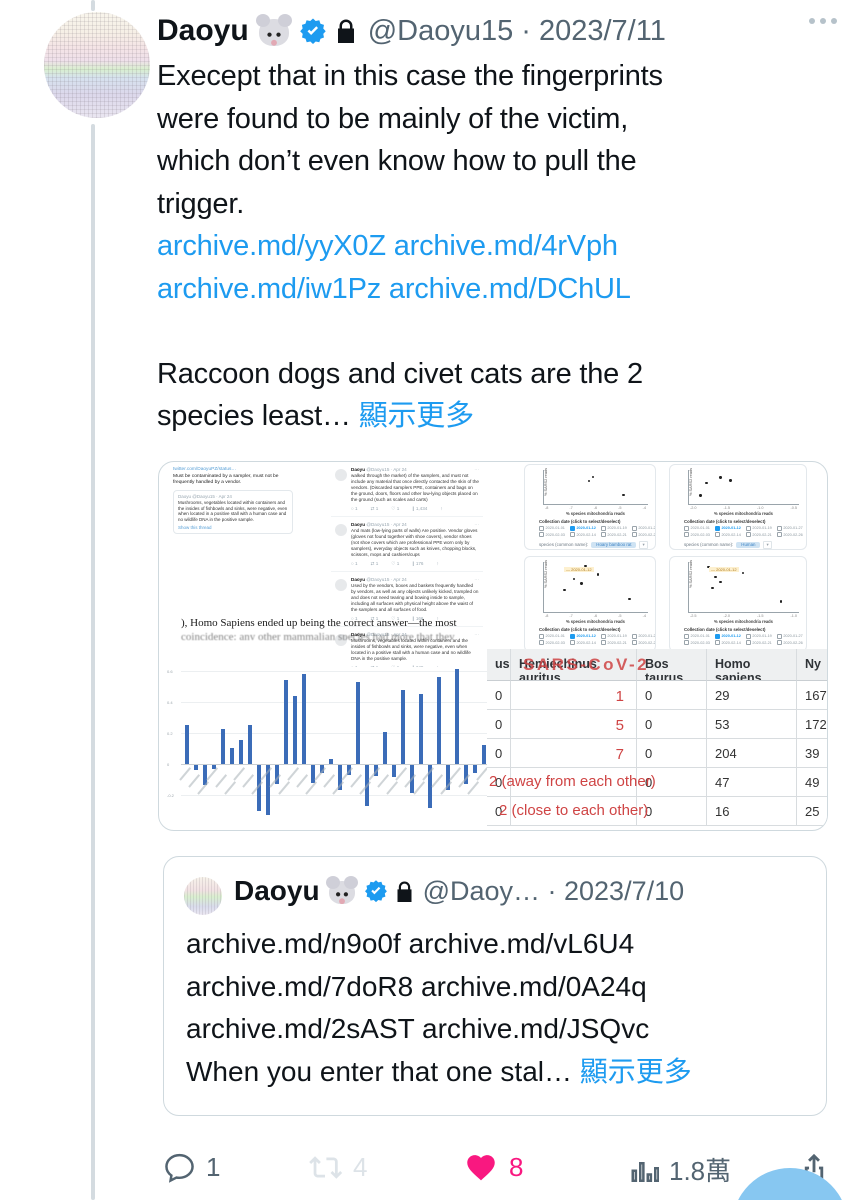  What do you see at coordinates (552, 636) in the screenshot?
I see `date-option: 2020-01-01` at bounding box center [552, 636].